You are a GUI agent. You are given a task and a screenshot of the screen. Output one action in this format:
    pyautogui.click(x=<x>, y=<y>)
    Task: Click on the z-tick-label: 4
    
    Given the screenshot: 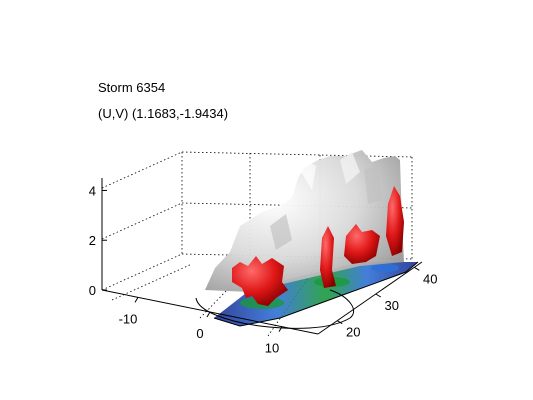 What is the action you would take?
    pyautogui.click(x=92, y=190)
    